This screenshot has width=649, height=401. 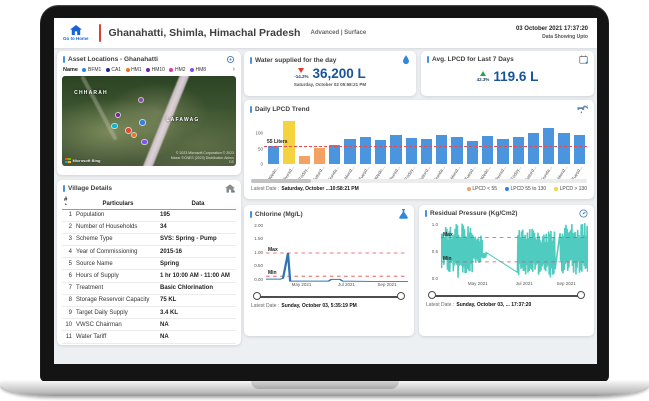 I want to click on legend-next-icon: ›, so click(x=233, y=69).